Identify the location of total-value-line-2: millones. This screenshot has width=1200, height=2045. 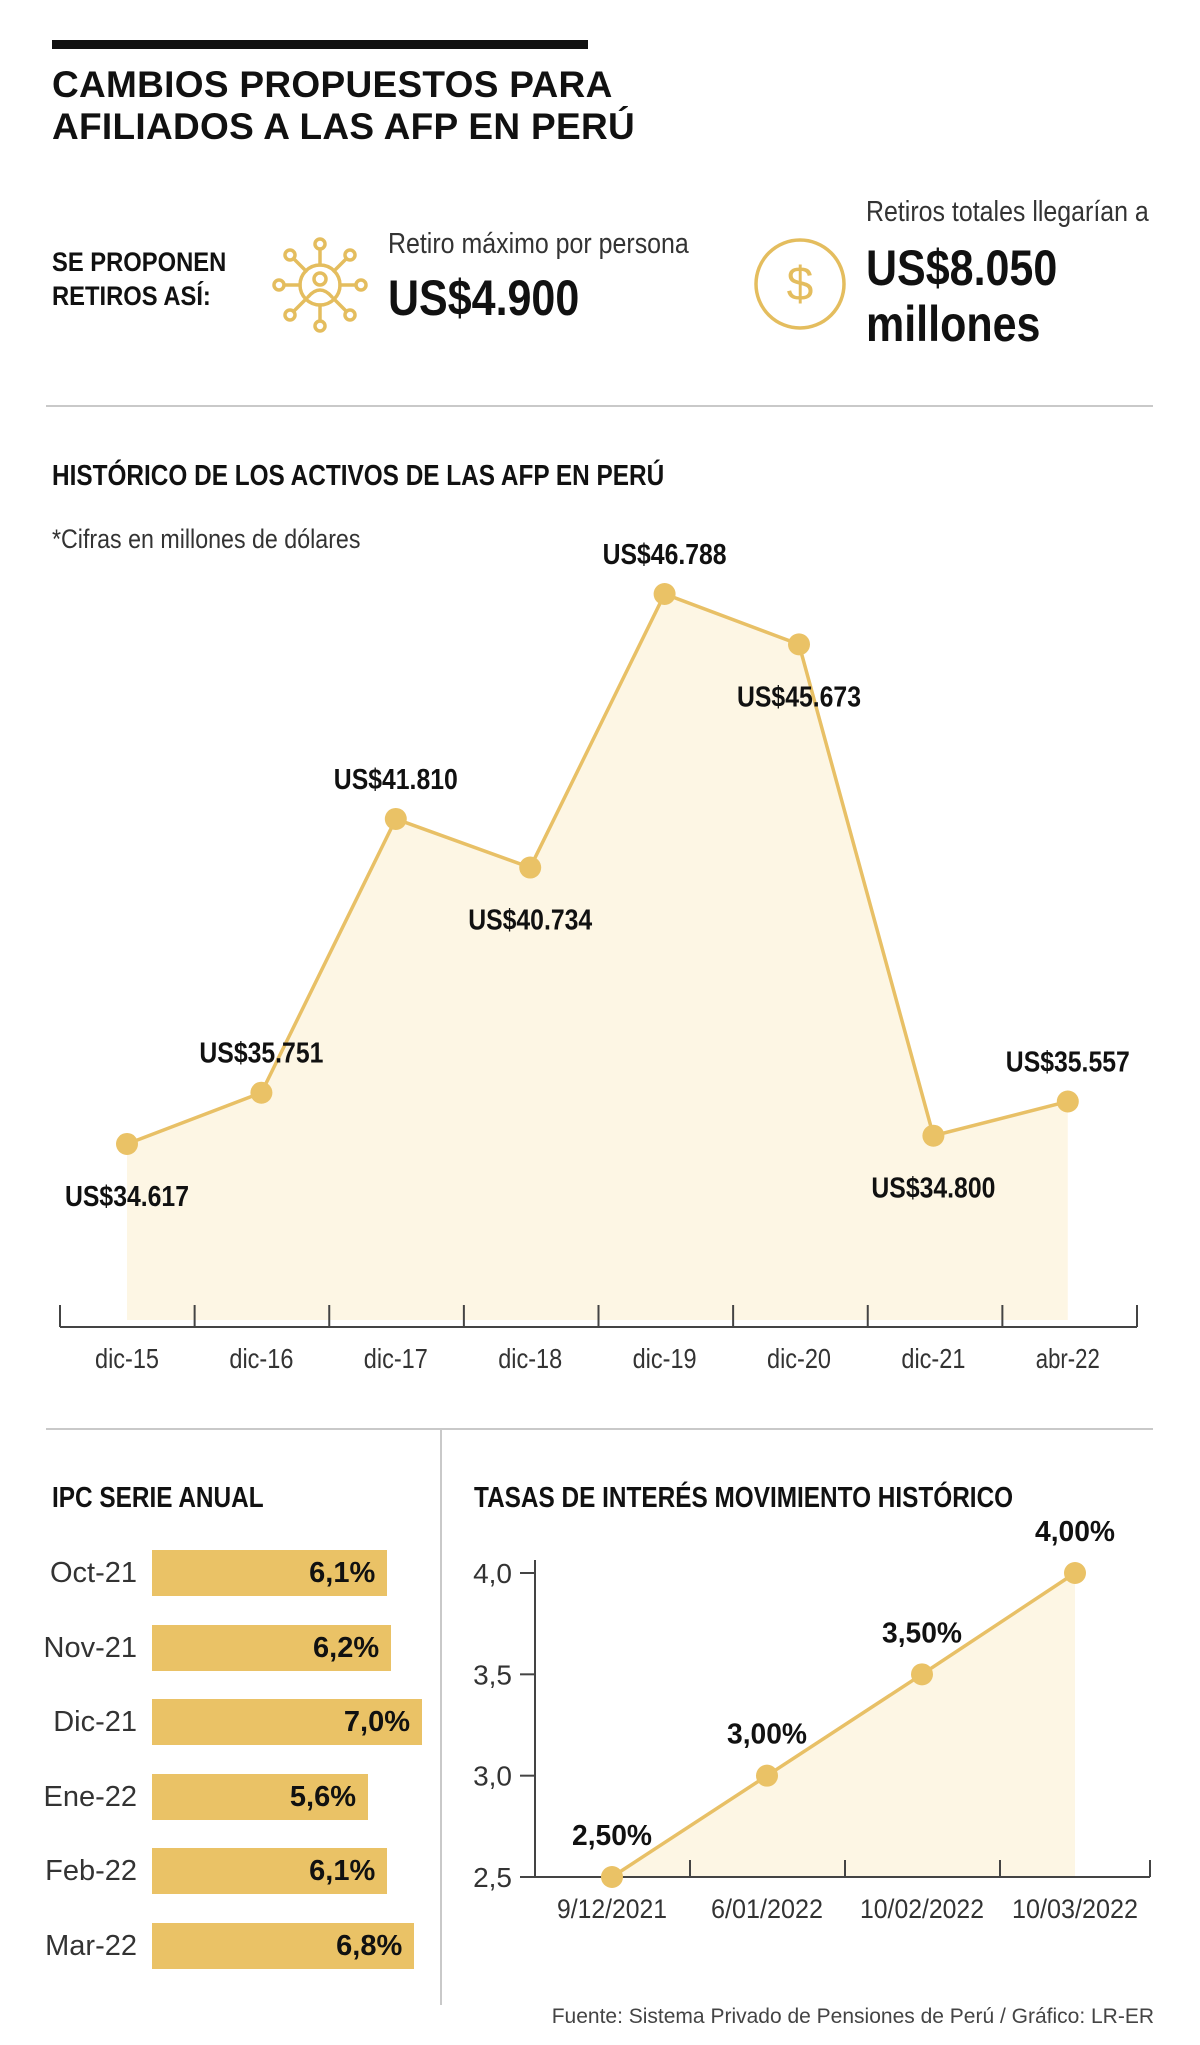
(953, 324).